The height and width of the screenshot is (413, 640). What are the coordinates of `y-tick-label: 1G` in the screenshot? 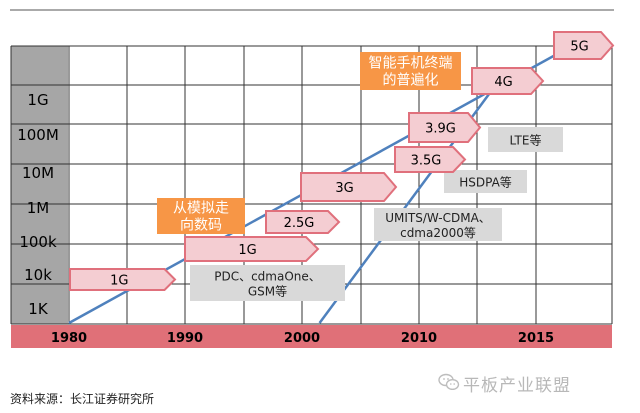 It's located at (37, 100).